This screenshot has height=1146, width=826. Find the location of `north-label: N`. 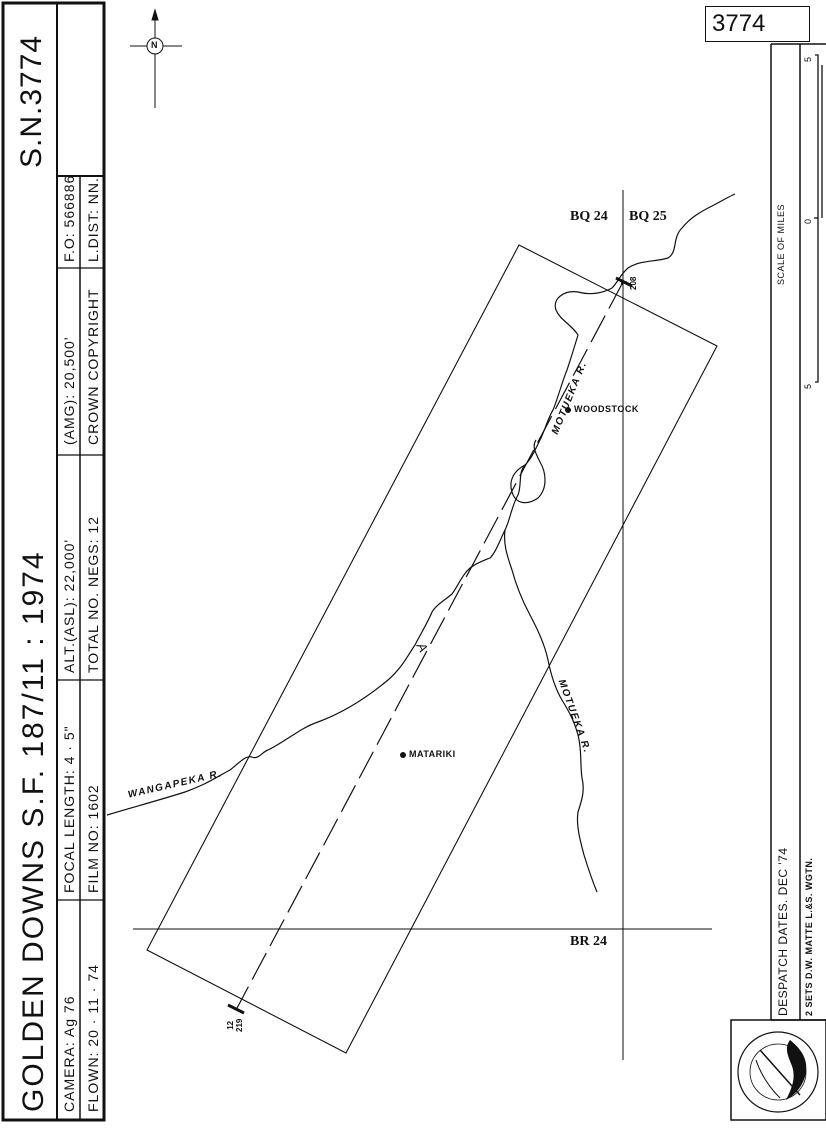

north-label: N is located at coordinates (154, 45).